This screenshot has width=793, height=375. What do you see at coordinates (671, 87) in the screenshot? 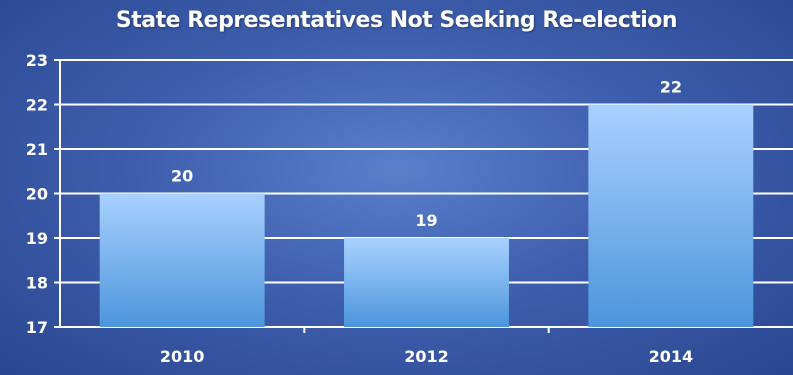
I see `data-label-2014: 22` at bounding box center [671, 87].